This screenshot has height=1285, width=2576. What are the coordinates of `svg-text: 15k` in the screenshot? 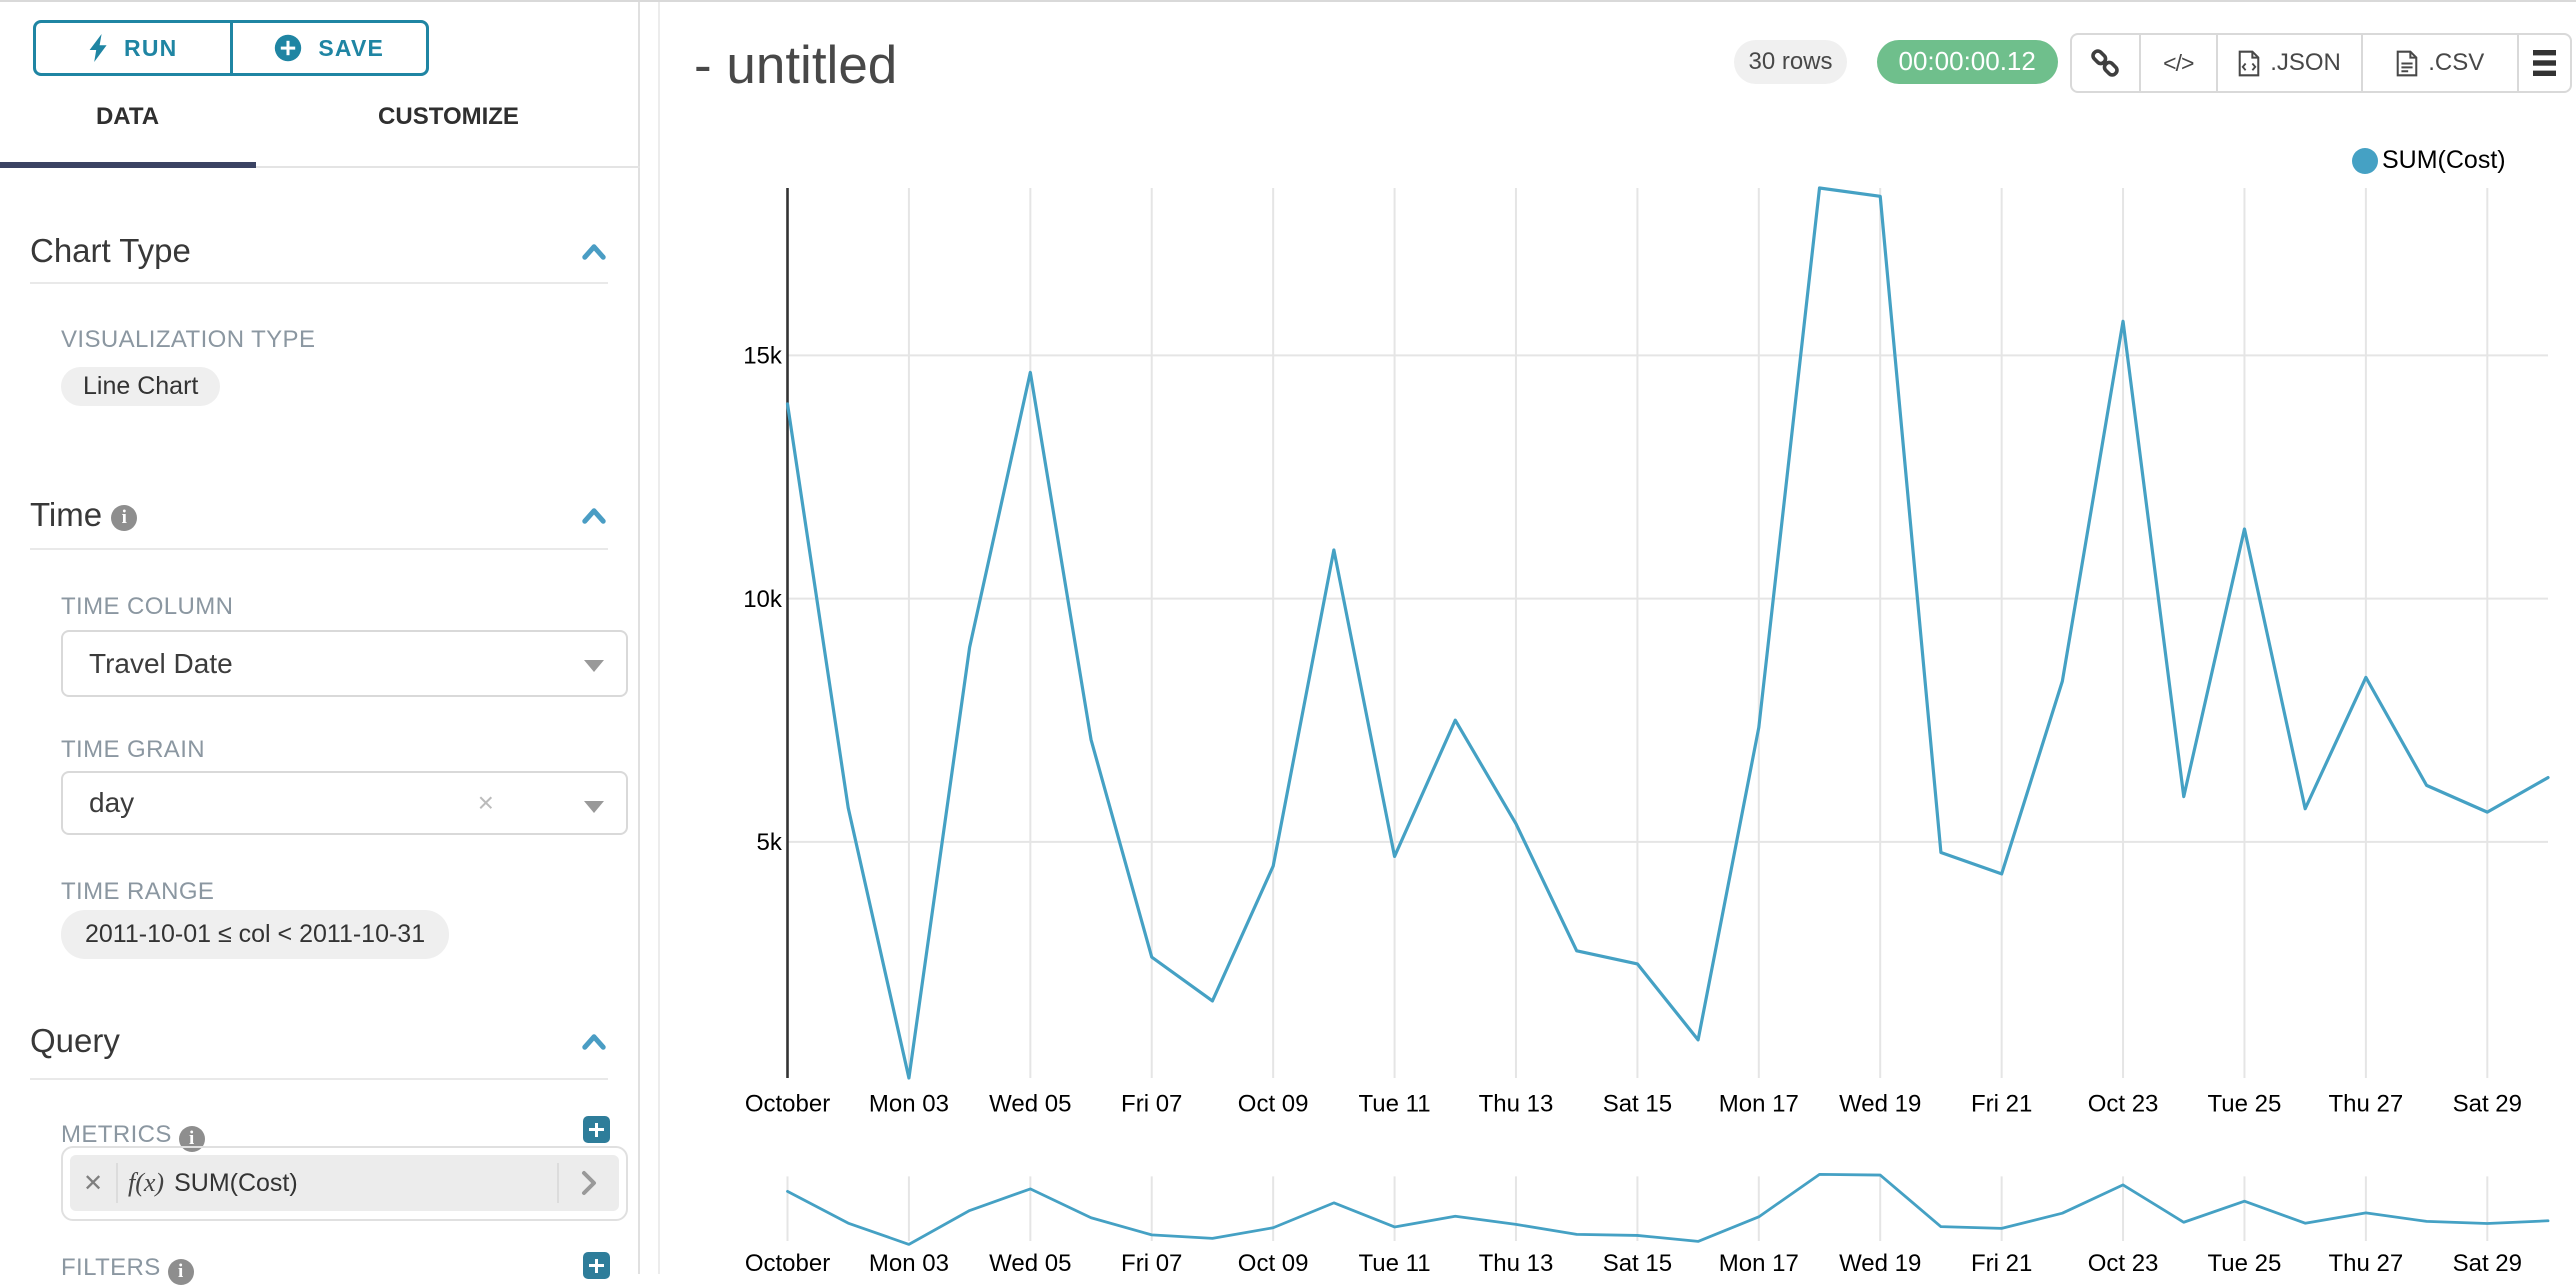 It's located at (763, 356).